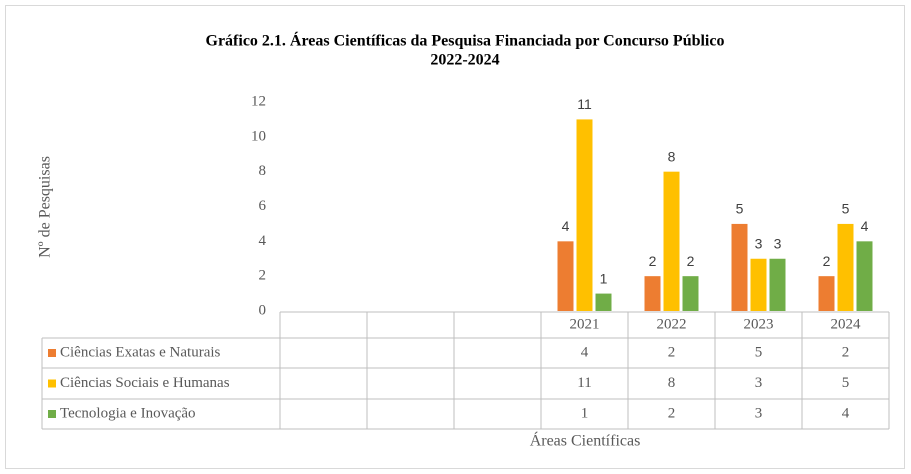 This screenshot has height=474, width=911. Describe the element at coordinates (584, 383) in the screenshot. I see `table-value: 11` at that location.